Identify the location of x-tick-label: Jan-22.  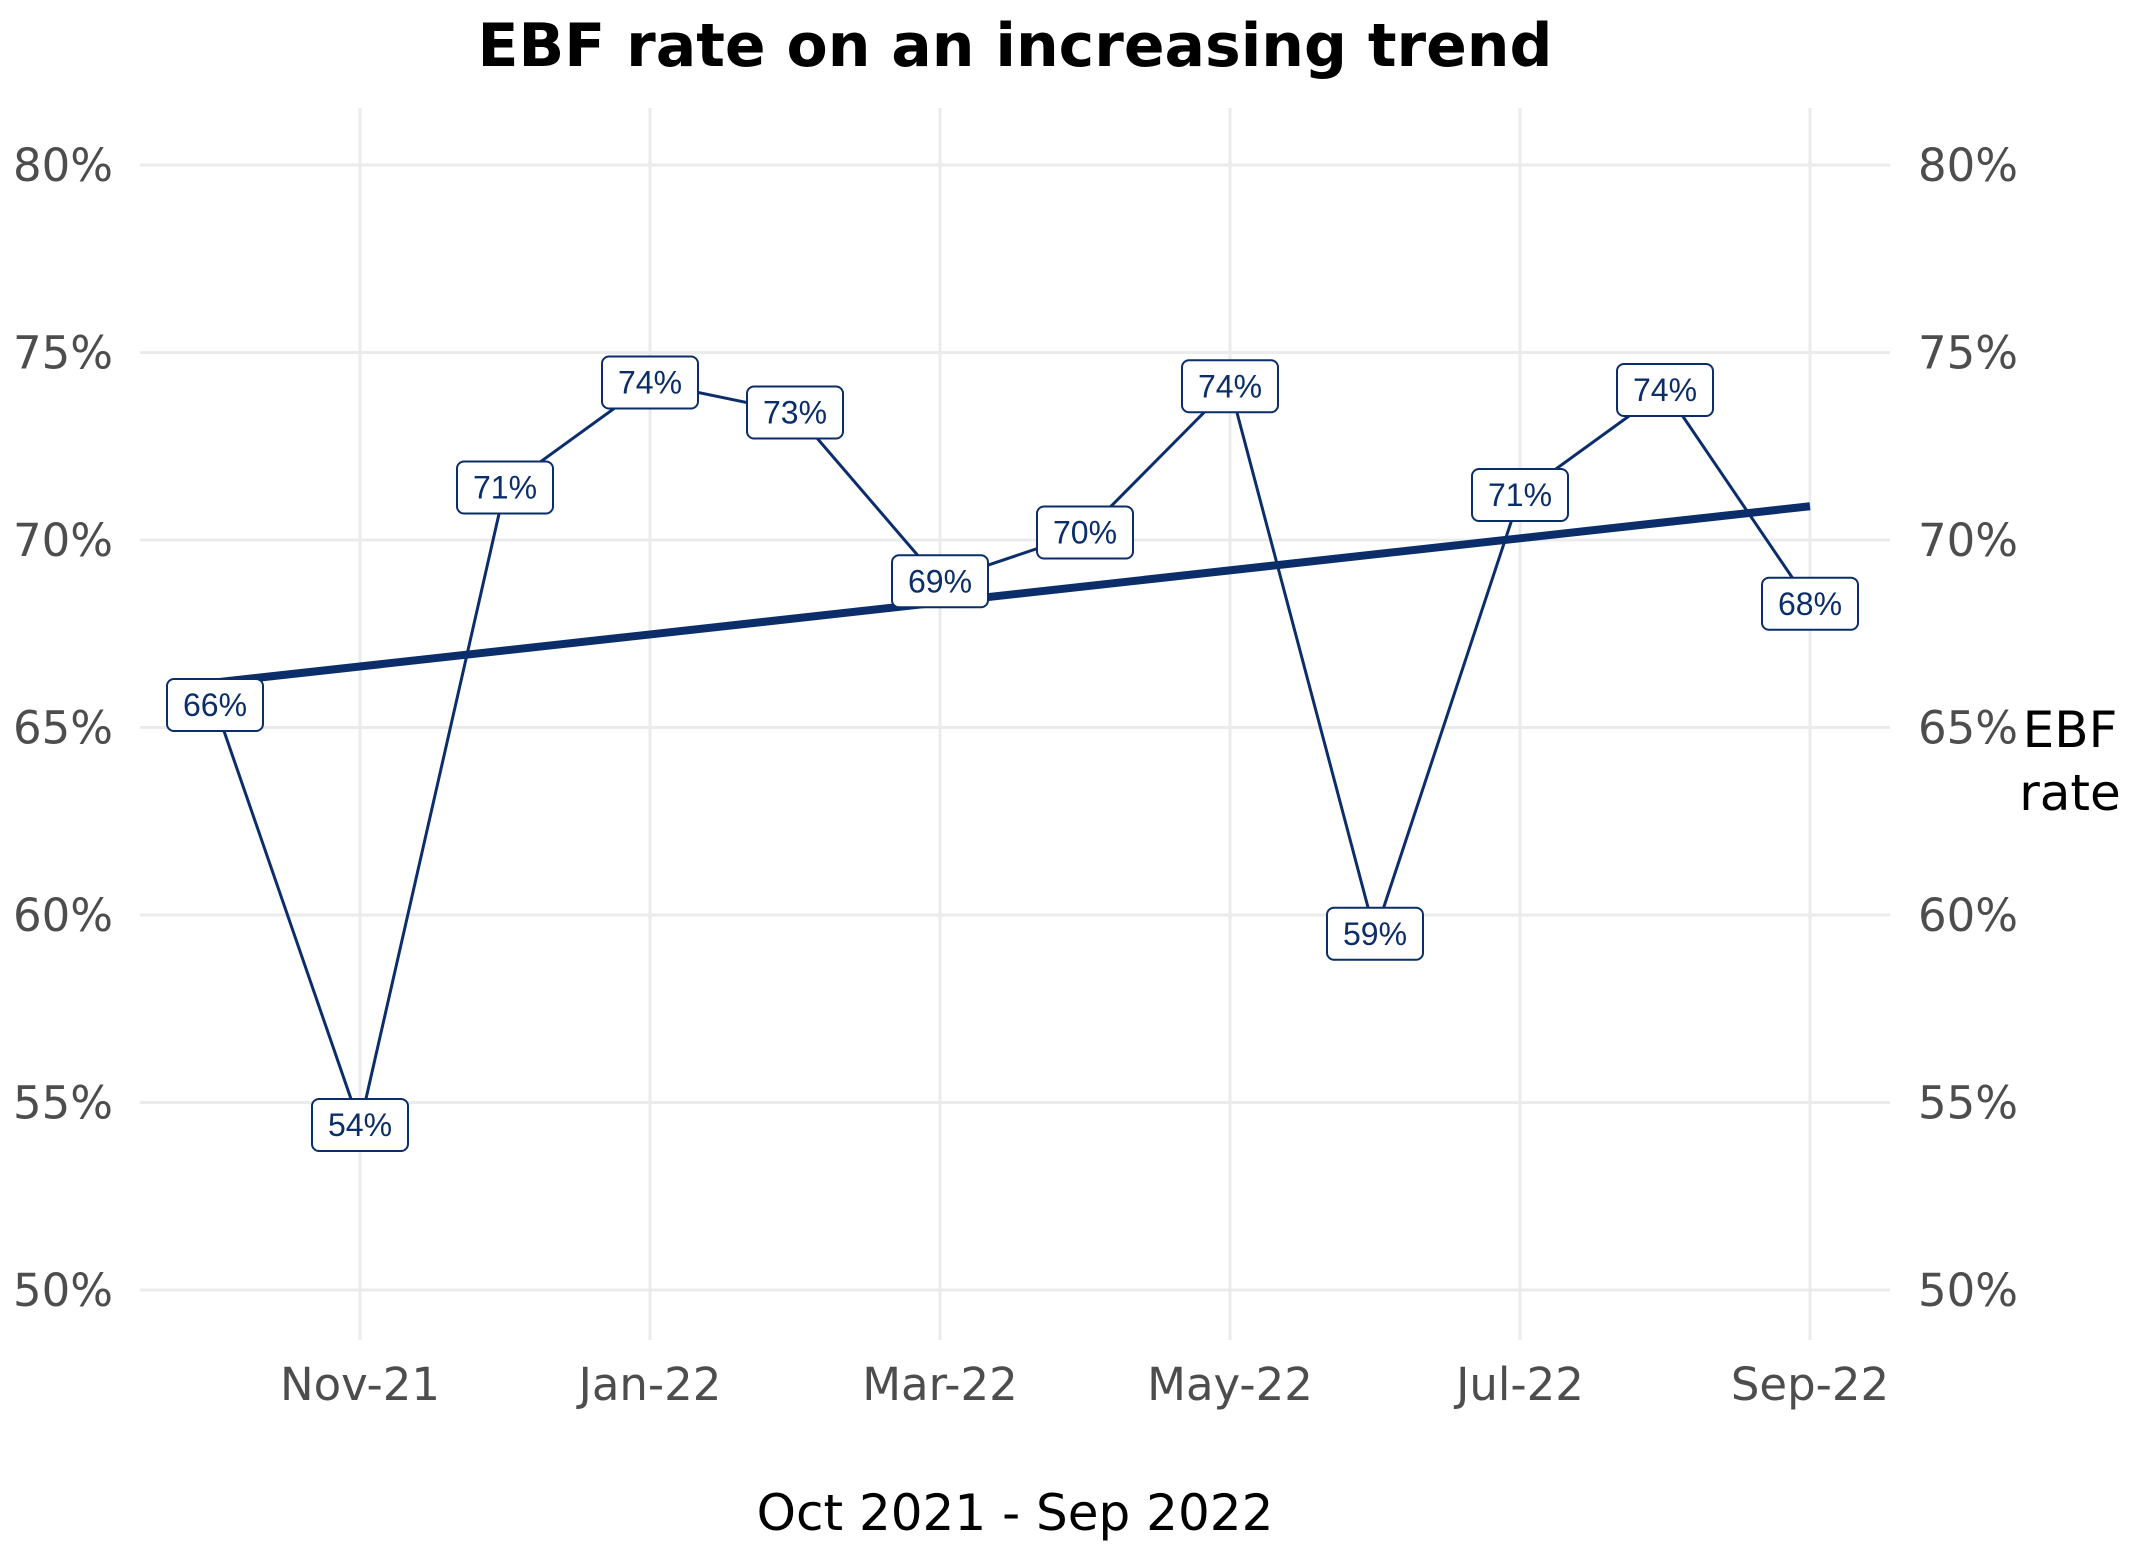
(649, 1384).